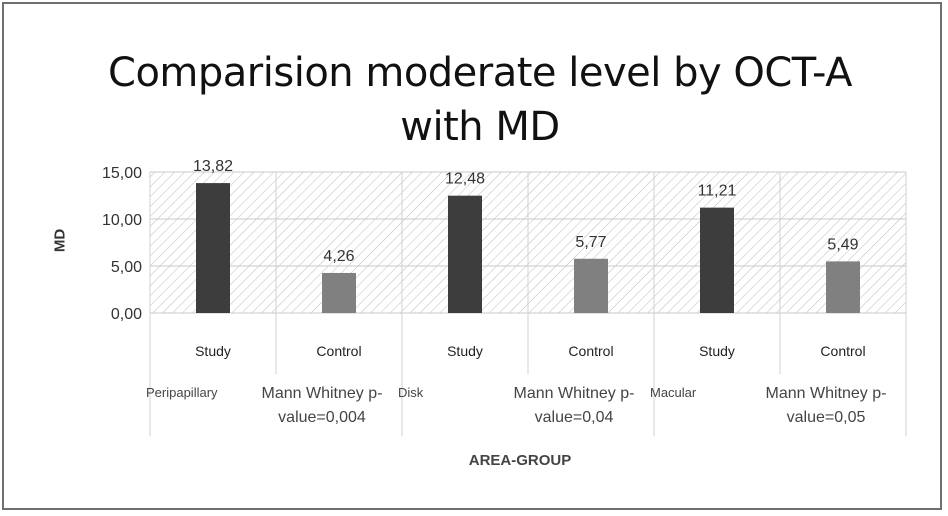 Image resolution: width=948 pixels, height=516 pixels. I want to click on data-label: 4,26, so click(338, 256).